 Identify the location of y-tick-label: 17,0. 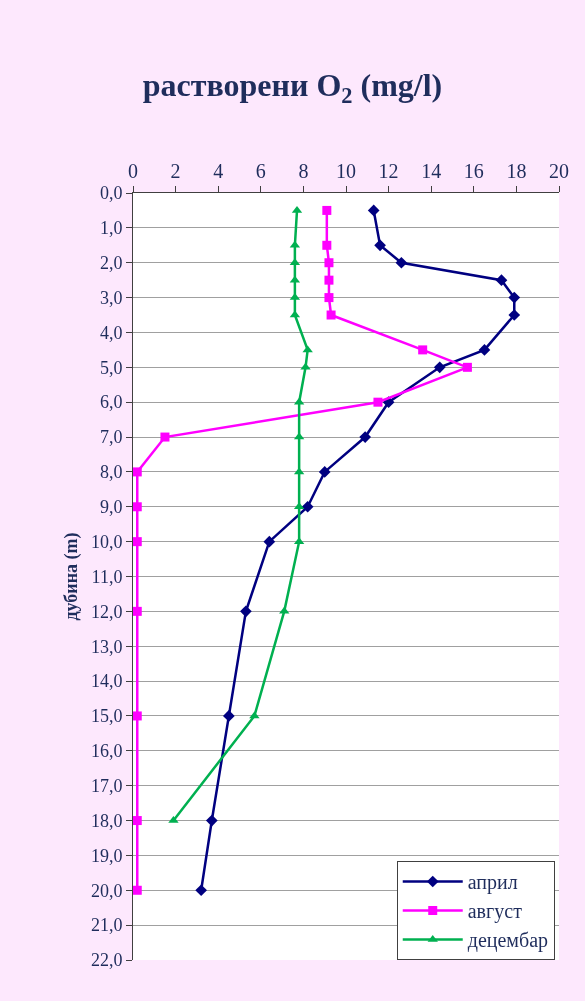
(106, 785).